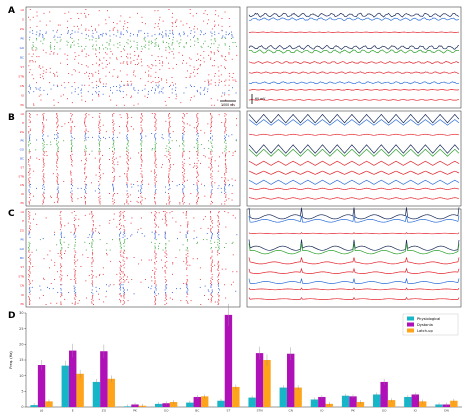 The image size is (474, 417). I want to click on population-label: STN, so click(21, 276).